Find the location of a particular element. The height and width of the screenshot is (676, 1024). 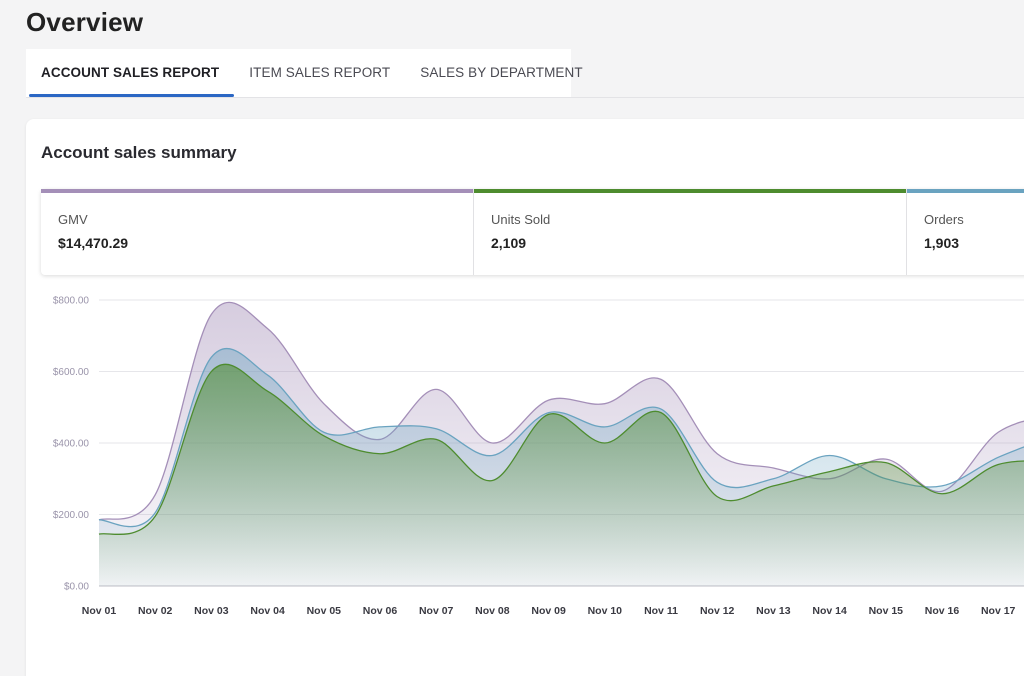

metric-gmv: GMV $14,470.29 is located at coordinates (257, 232).